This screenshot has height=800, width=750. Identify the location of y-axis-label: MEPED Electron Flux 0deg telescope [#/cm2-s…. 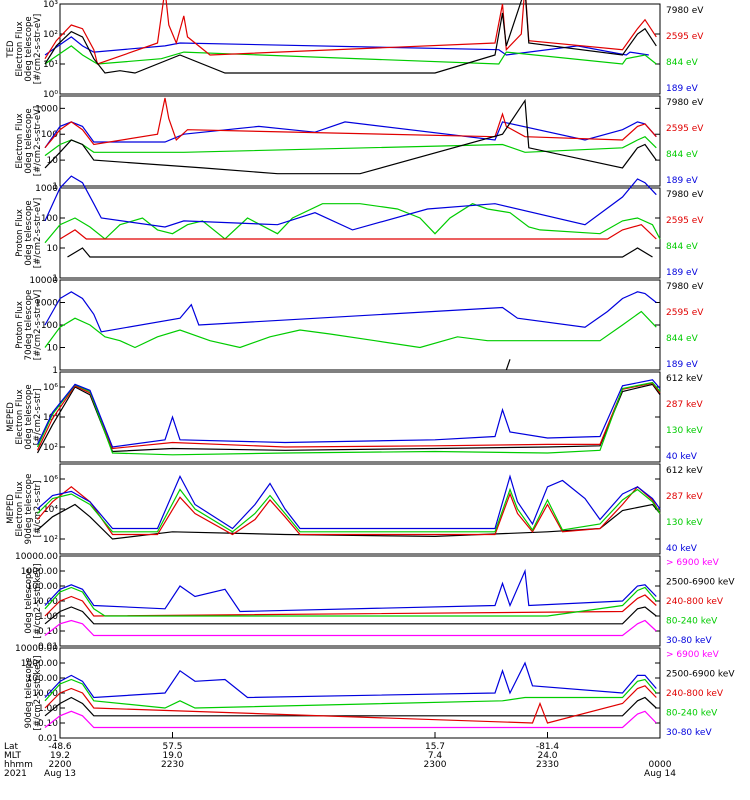
(24, 416).